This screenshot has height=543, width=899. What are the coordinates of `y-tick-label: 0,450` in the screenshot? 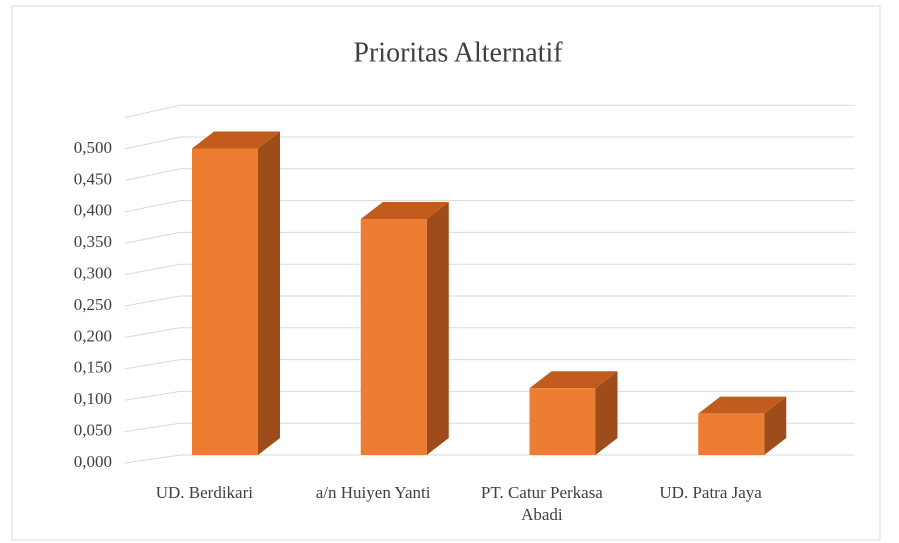 It's located at (93, 178).